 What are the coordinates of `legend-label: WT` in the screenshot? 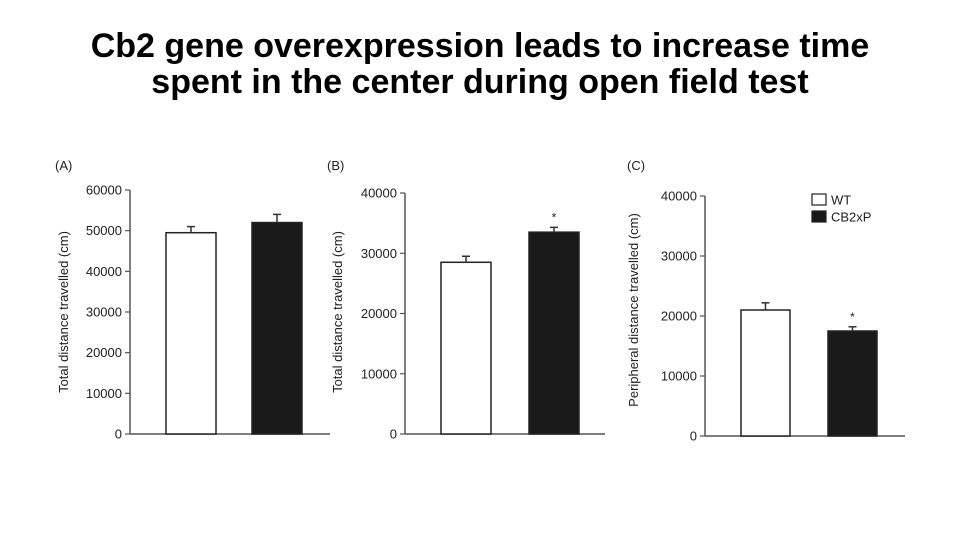 It's located at (841, 200).